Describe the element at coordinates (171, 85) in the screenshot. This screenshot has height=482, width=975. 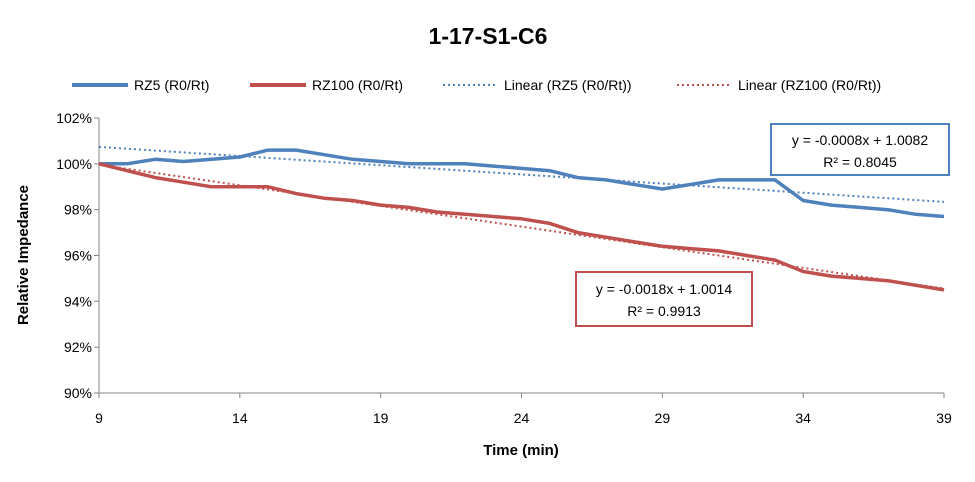
I see `legend-label-rz5: RZ5 (R0/Rt)` at that location.